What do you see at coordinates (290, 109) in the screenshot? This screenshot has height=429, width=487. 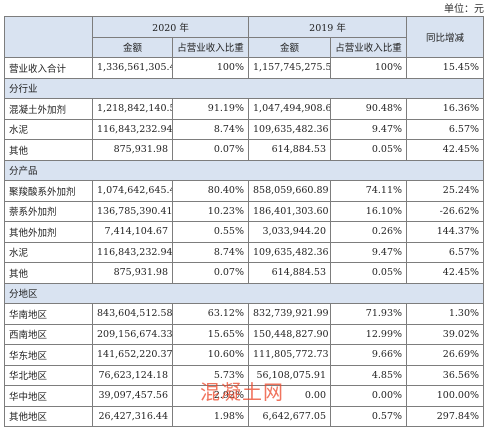 I see `amount-2019: 1,047,494,908.69` at bounding box center [290, 109].